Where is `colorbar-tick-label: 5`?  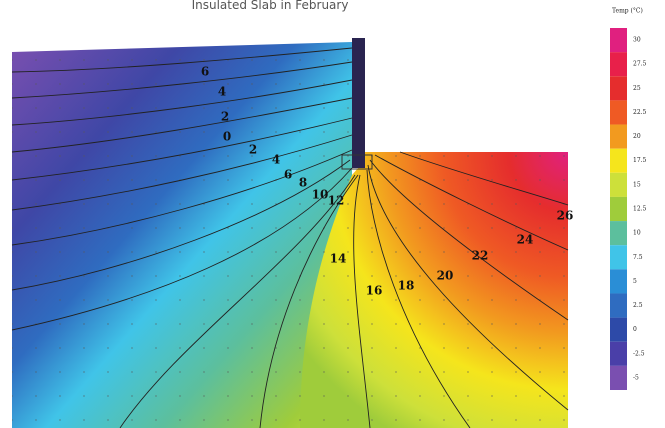 colorbar-tick-label: 5 is located at coordinates (635, 281).